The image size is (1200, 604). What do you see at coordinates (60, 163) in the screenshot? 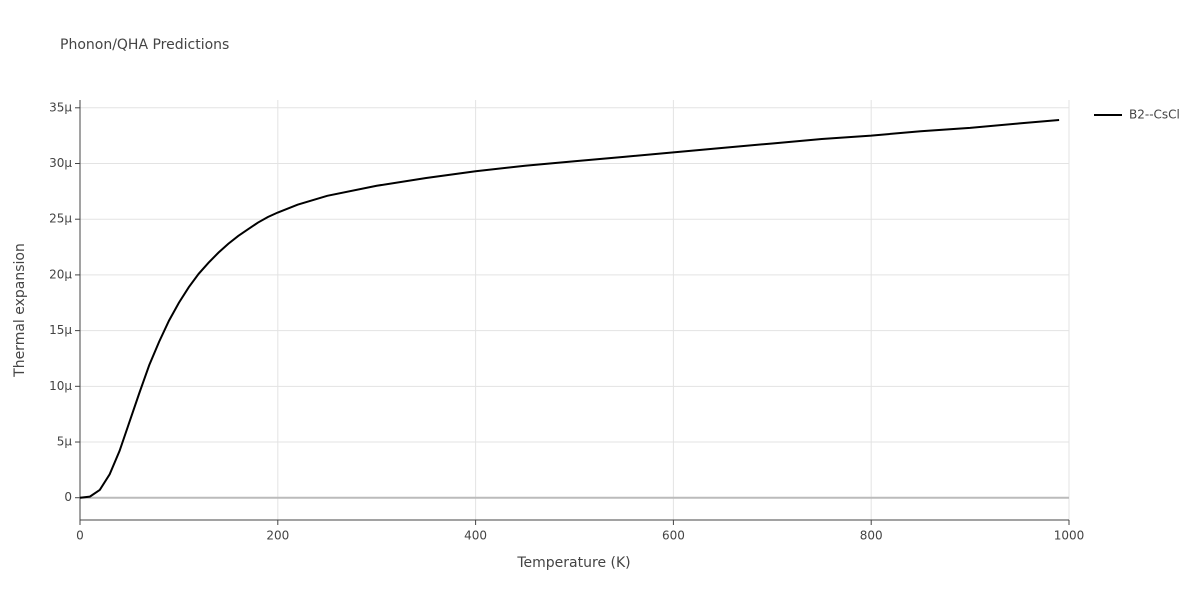
I see `y-tick-label: 30μ` at bounding box center [60, 163].